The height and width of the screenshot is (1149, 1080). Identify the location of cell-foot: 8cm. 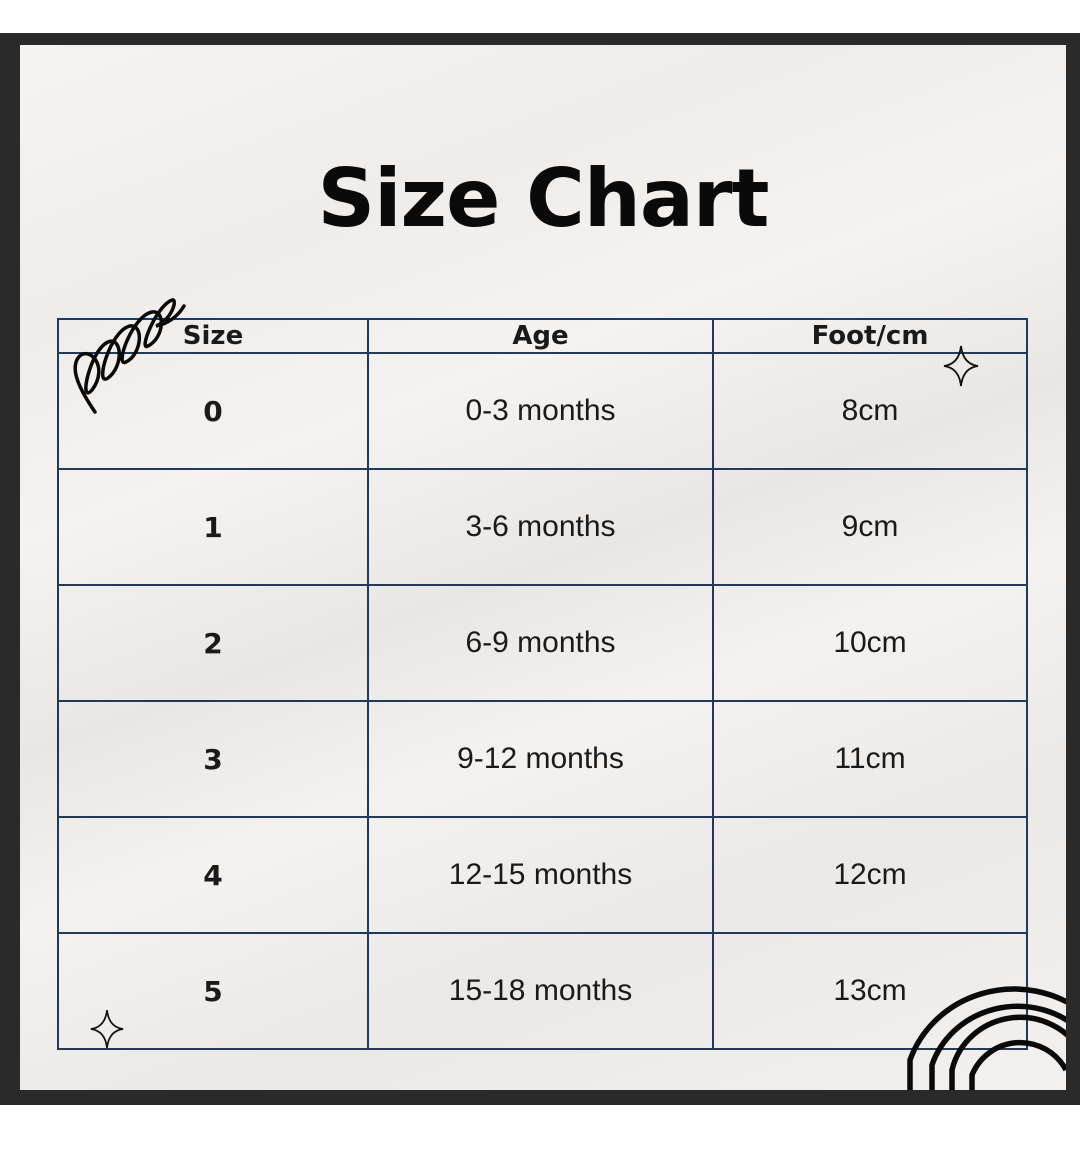
(870, 411).